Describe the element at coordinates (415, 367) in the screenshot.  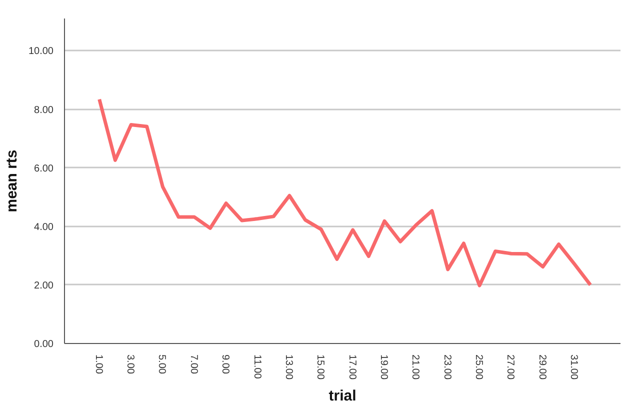
I see `x-tick-label: 21.00` at that location.